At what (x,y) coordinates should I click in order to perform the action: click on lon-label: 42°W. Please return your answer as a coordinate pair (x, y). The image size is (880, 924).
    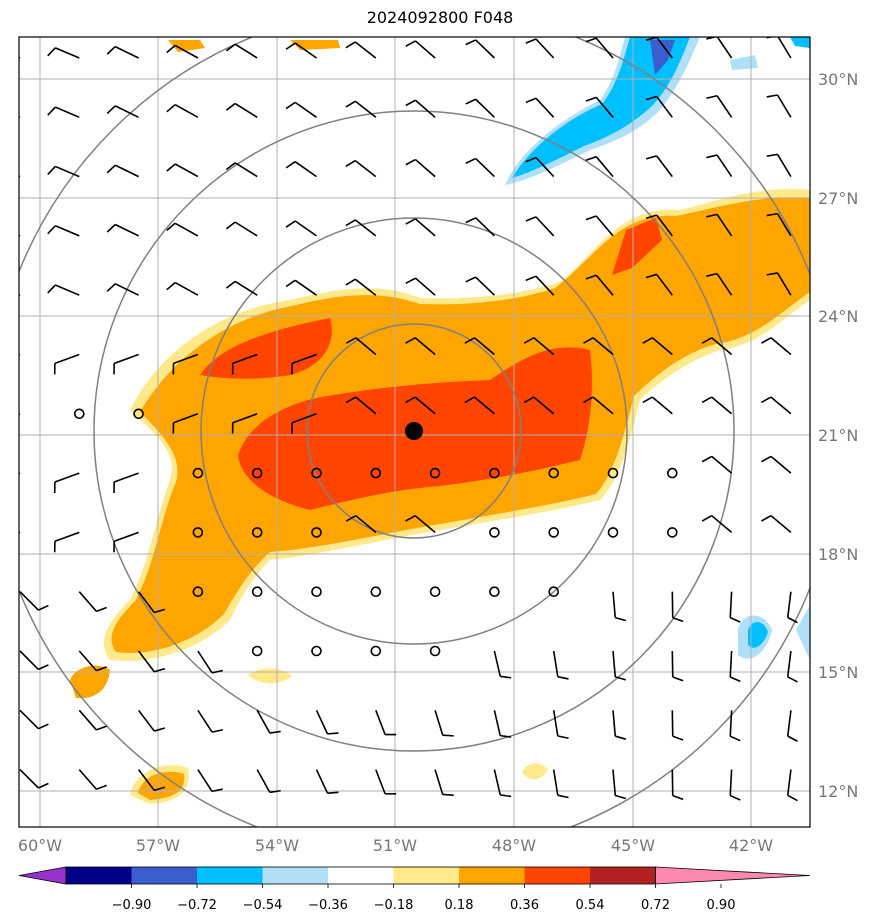
    Looking at the image, I should click on (751, 845).